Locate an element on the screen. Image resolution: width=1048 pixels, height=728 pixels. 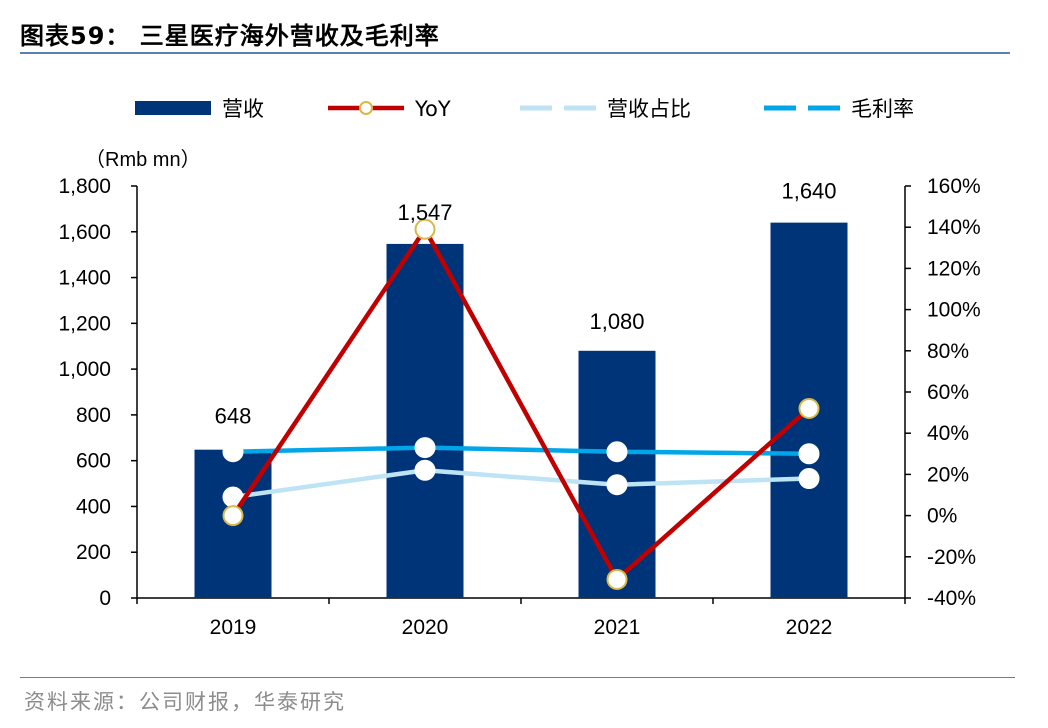
bar-2020 is located at coordinates (425, 421).